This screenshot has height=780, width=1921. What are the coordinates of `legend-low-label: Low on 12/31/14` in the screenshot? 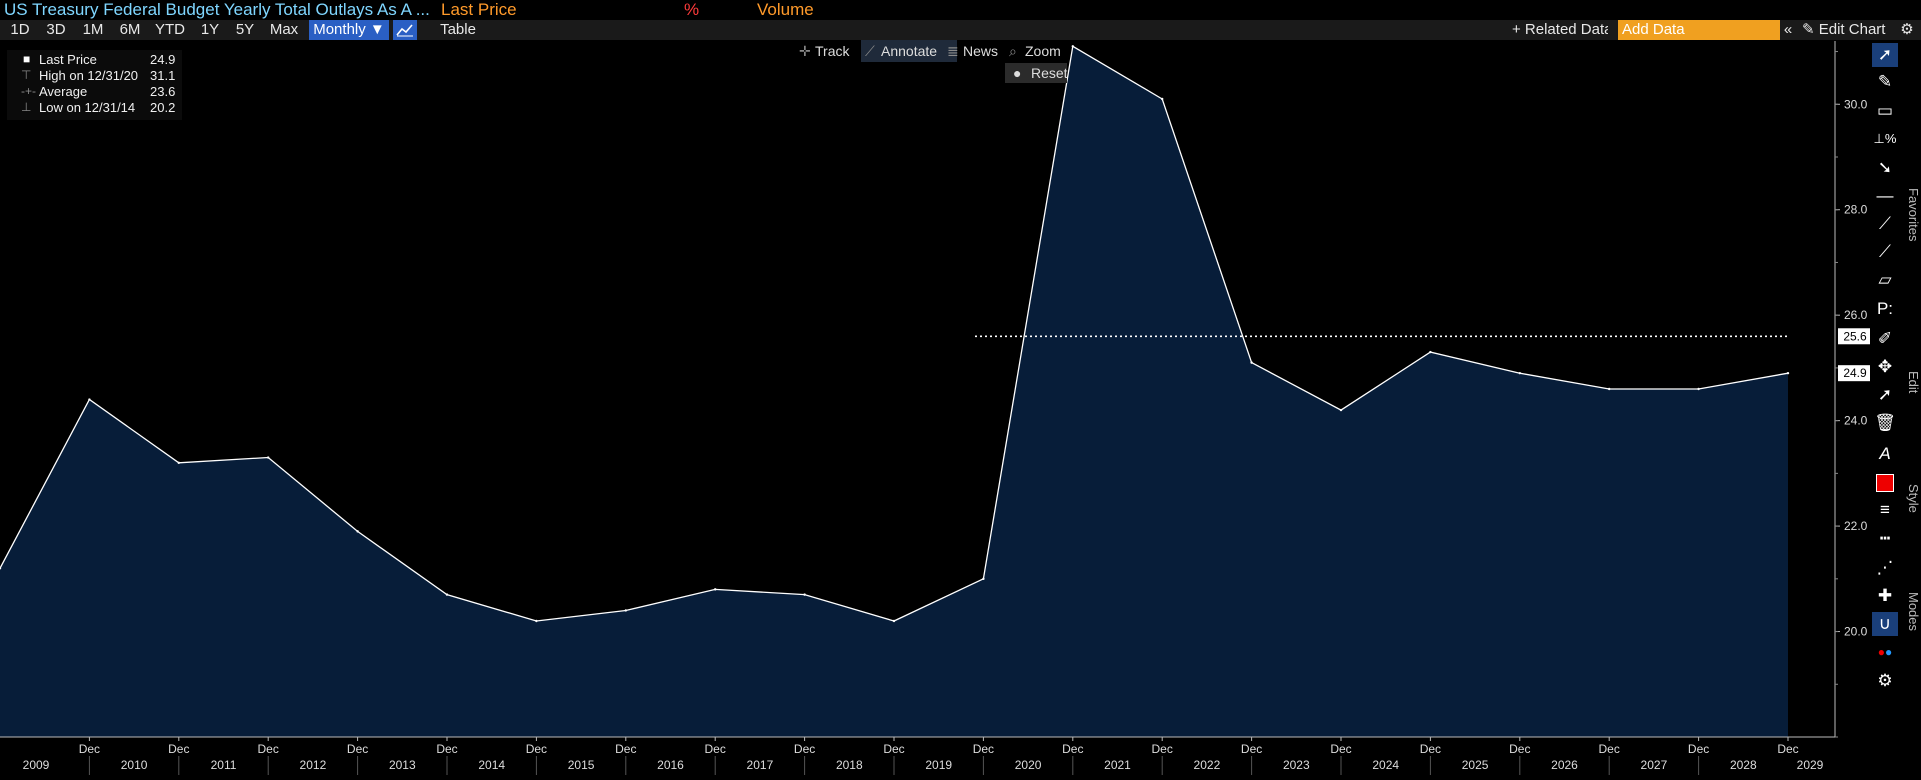 It's located at (87, 107).